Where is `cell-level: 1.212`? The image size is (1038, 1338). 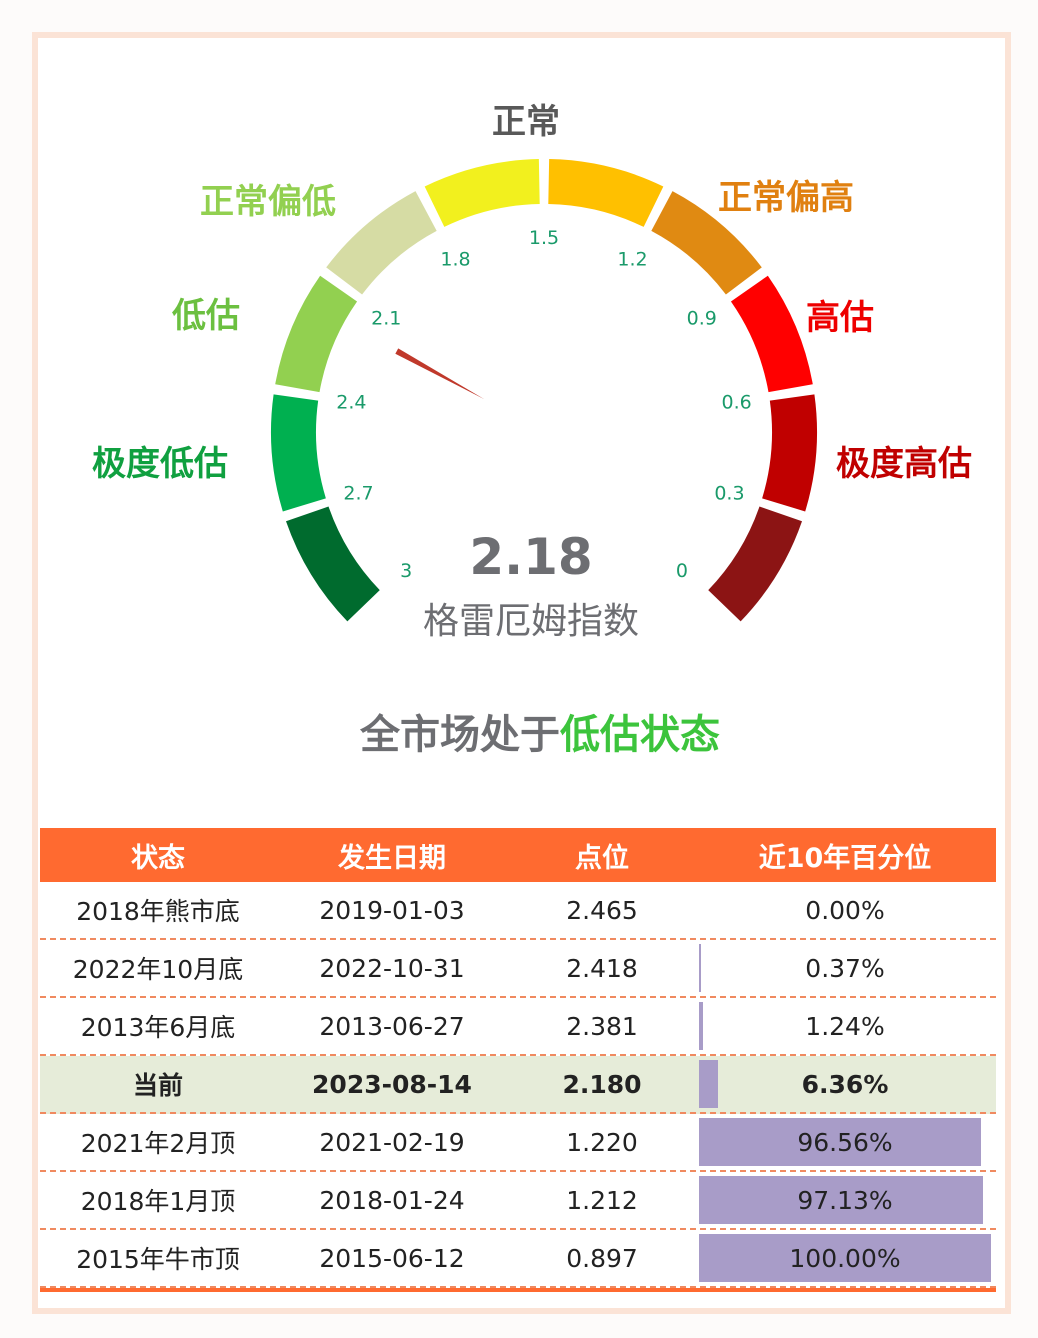
cell-level: 1.212 is located at coordinates (602, 1200).